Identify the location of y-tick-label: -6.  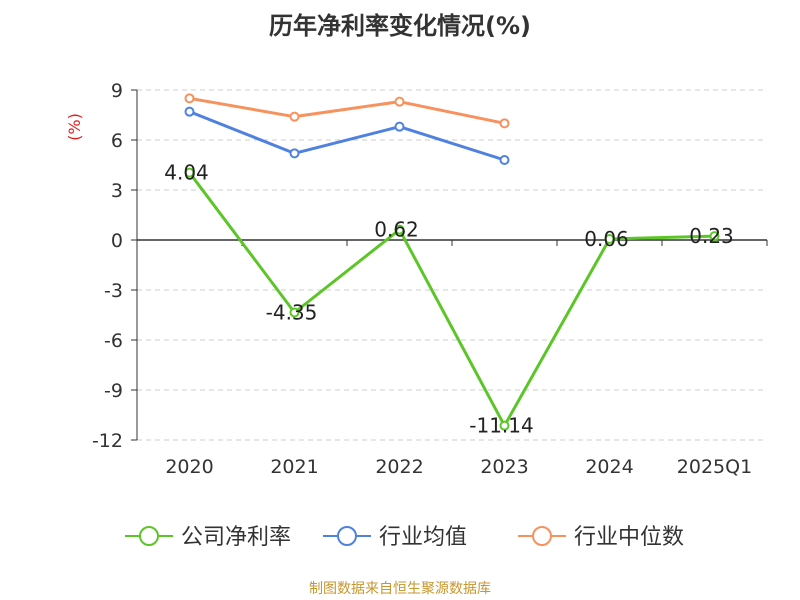
(113, 341).